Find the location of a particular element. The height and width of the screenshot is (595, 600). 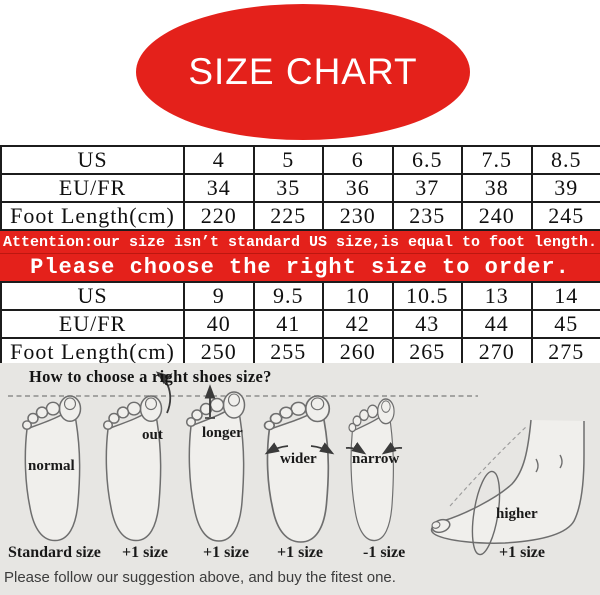

foot-out-diagram is located at coordinates (137, 456).